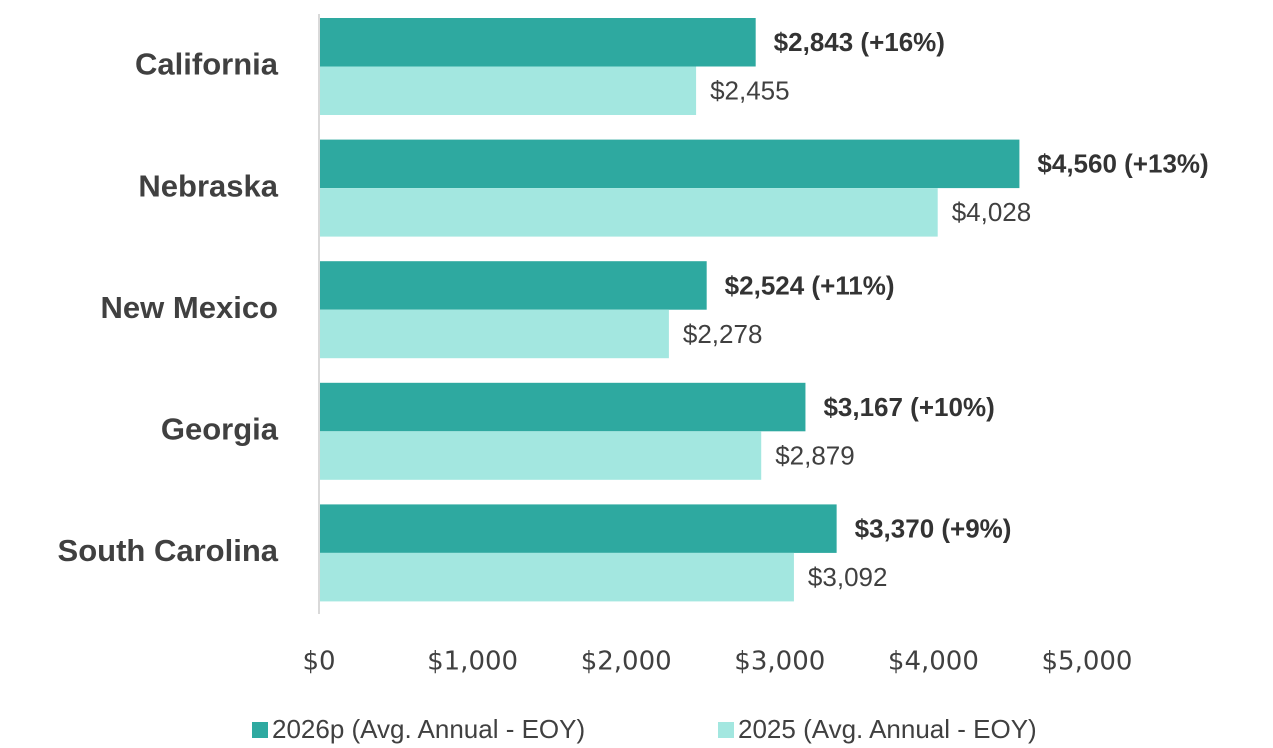 The width and height of the screenshot is (1273, 748). Describe the element at coordinates (848, 577) in the screenshot. I see `data-label: $3,092` at that location.